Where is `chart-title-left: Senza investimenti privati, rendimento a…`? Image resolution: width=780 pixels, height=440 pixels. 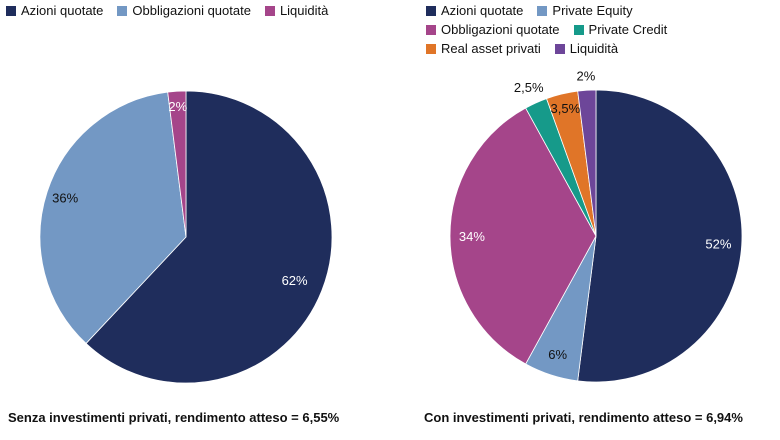 chart-title-left: Senza investimenti privati, rendimento a… is located at coordinates (174, 417).